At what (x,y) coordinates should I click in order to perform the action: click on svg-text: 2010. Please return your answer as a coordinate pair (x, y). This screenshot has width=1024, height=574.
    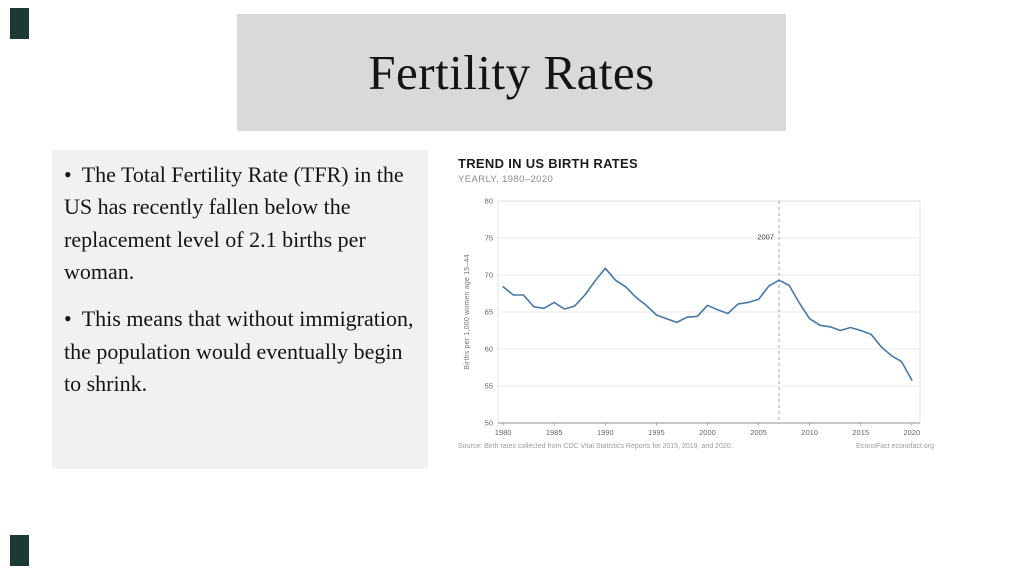
    Looking at the image, I should click on (809, 432).